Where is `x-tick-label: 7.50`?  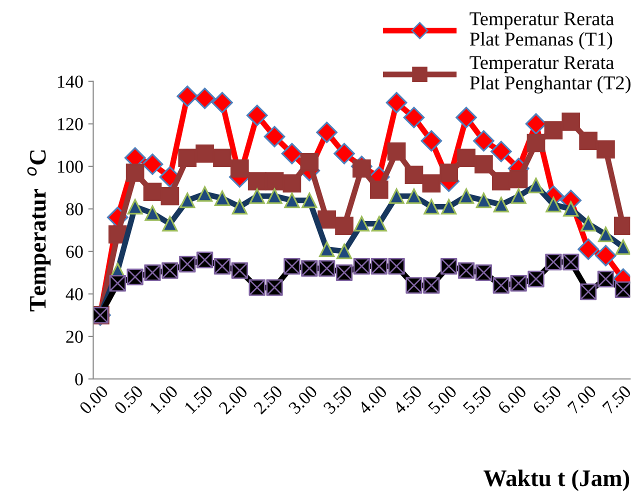 x-tick-label: 7.50 is located at coordinates (617, 399).